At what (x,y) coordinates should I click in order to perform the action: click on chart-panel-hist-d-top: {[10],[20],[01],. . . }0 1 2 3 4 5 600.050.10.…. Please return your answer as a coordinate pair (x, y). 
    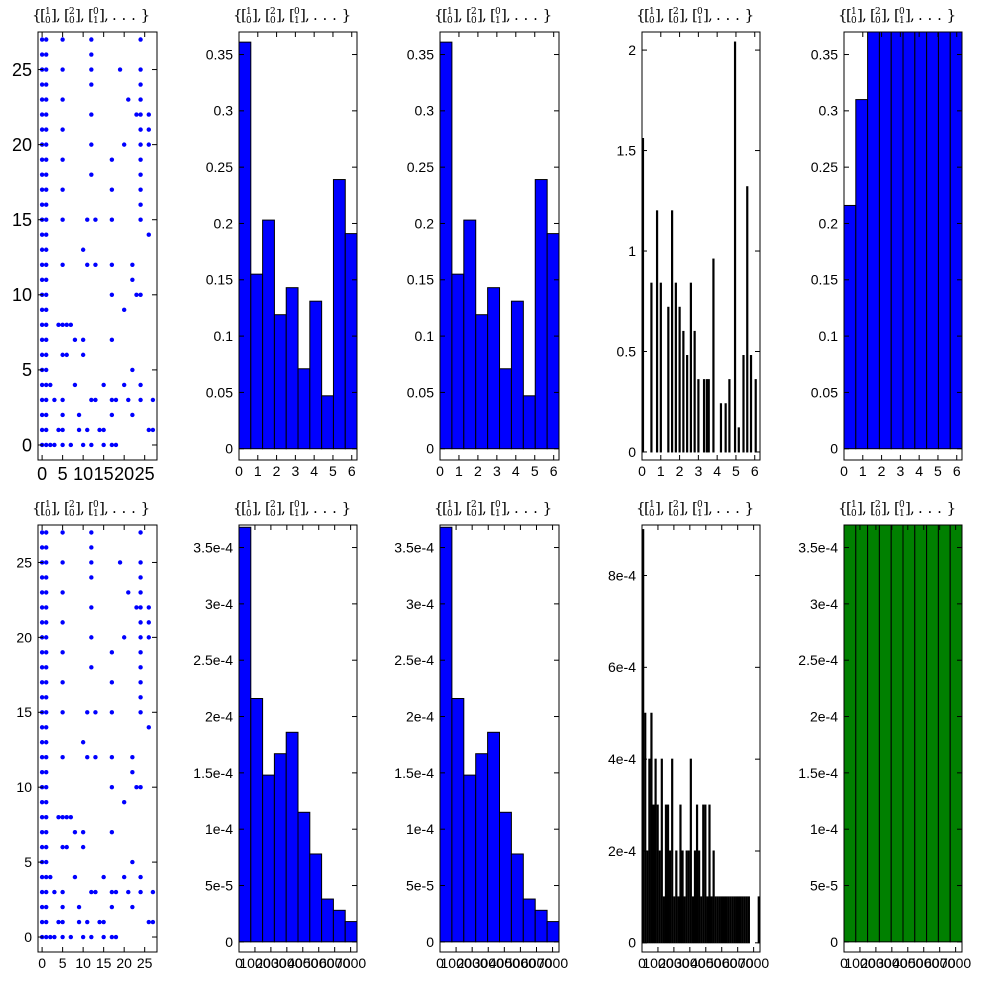
    Looking at the image, I should click on (887, 242).